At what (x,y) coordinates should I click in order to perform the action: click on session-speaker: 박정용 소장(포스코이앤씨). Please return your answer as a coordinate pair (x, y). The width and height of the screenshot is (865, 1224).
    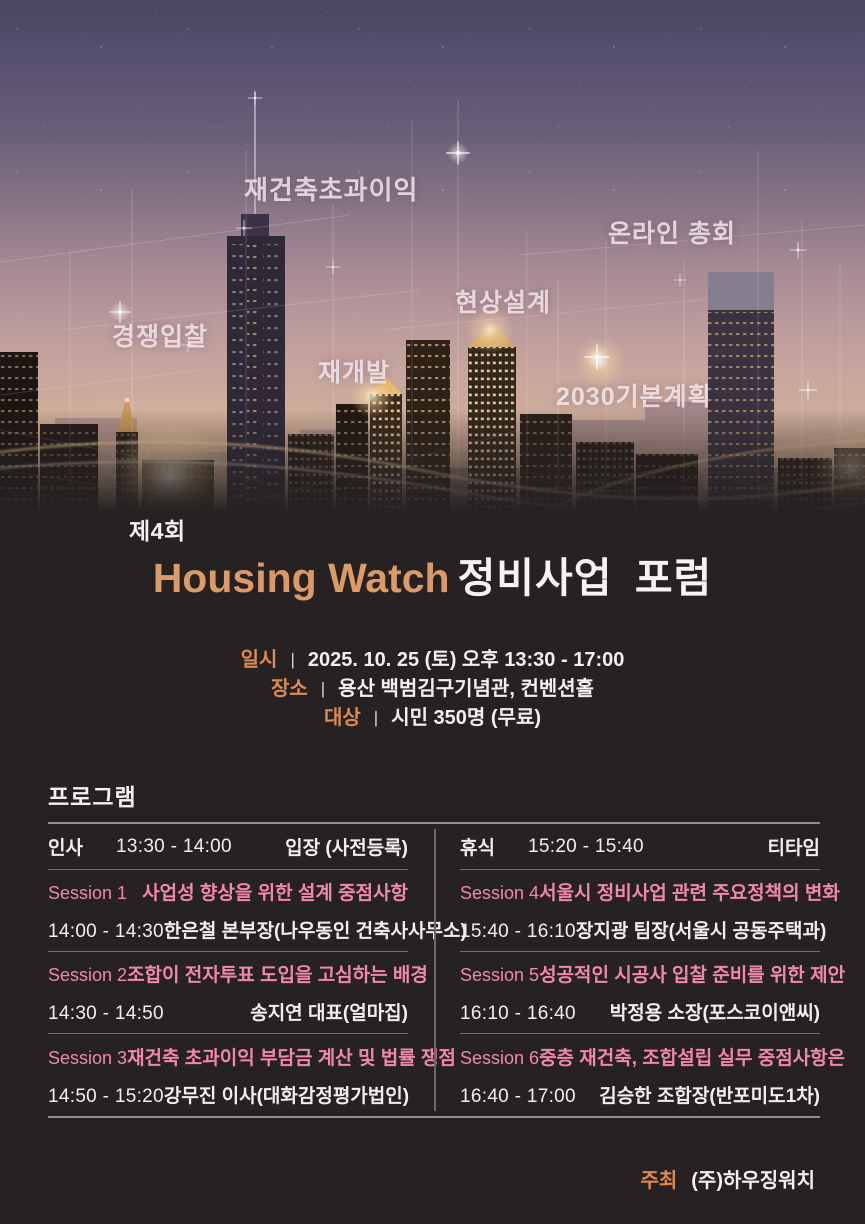
    Looking at the image, I should click on (714, 1013).